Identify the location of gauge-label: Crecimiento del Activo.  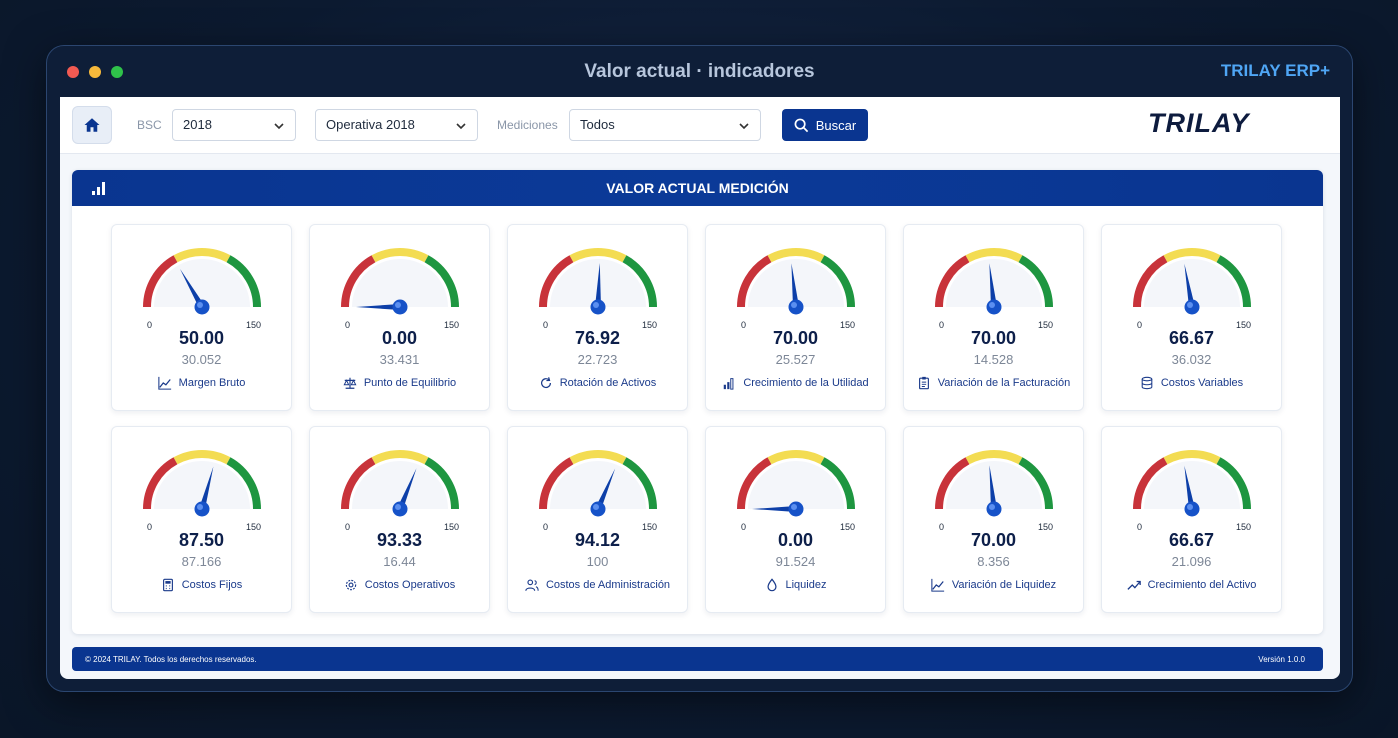
(1191, 585).